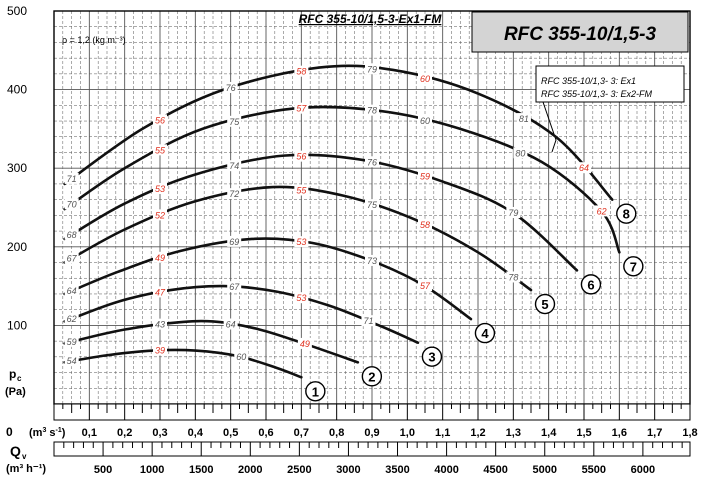  What do you see at coordinates (17, 325) in the screenshot?
I see `y-tick-label: 100` at bounding box center [17, 325].